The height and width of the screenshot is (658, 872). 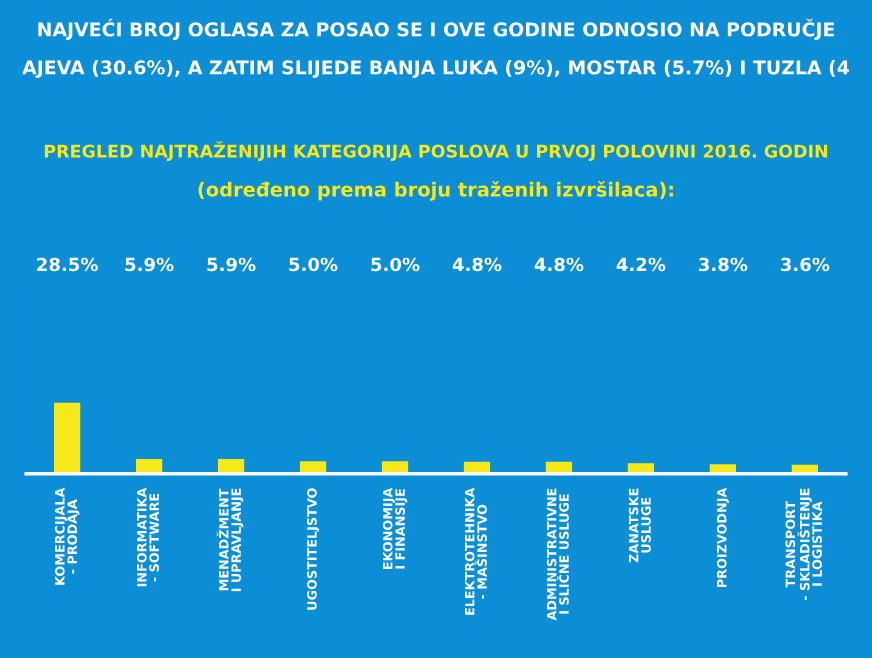 I want to click on text: AJEVA (30.6%), A ZATIM SLIJEDE BANJA LUKA (9%), MOSTAR (5.7%) I TUZLA (4, so click(x=436, y=69).